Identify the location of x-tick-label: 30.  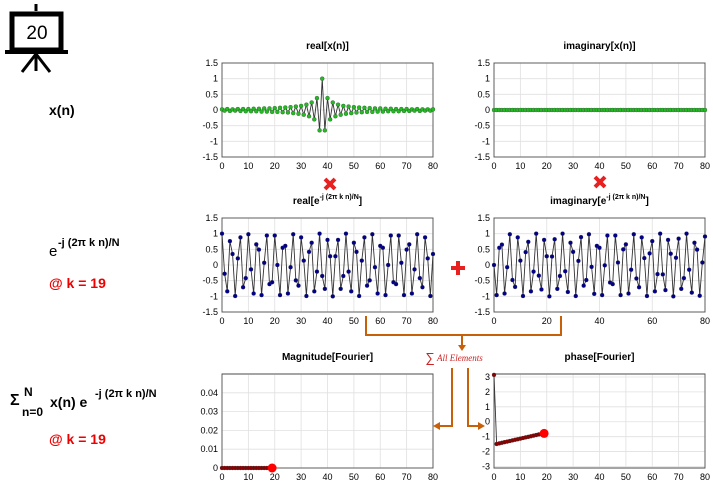
(301, 321).